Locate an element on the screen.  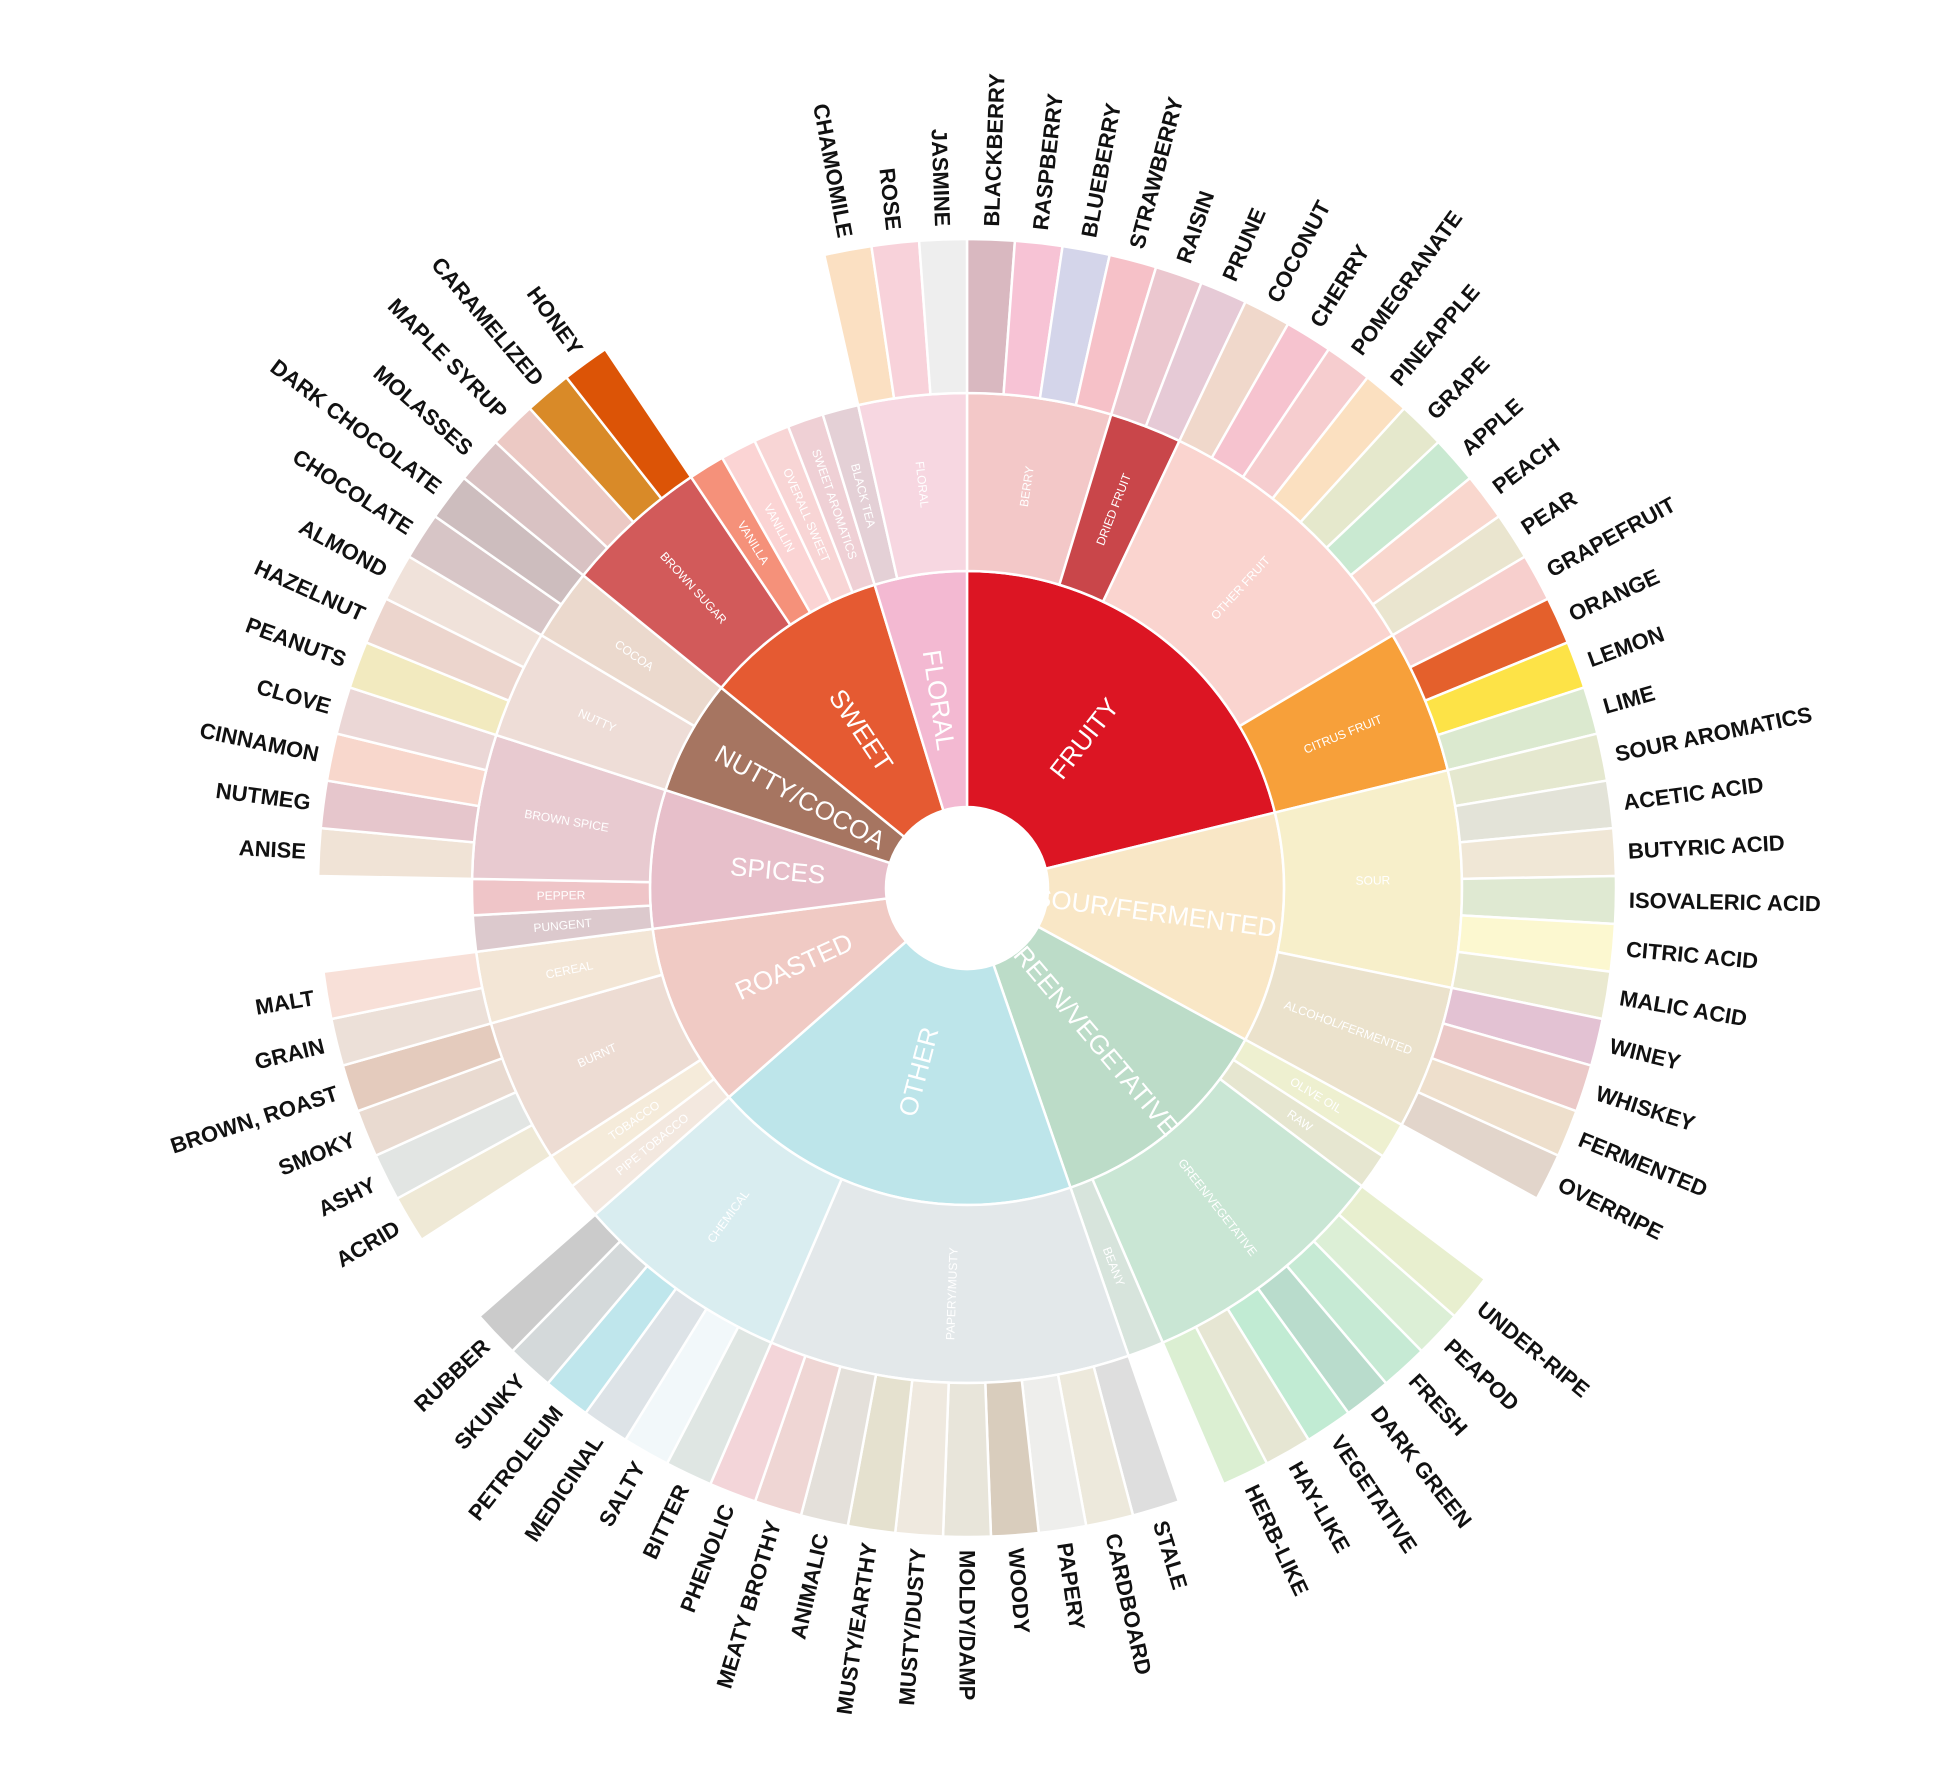
subcategory-label: PEPPER is located at coordinates (561, 895).